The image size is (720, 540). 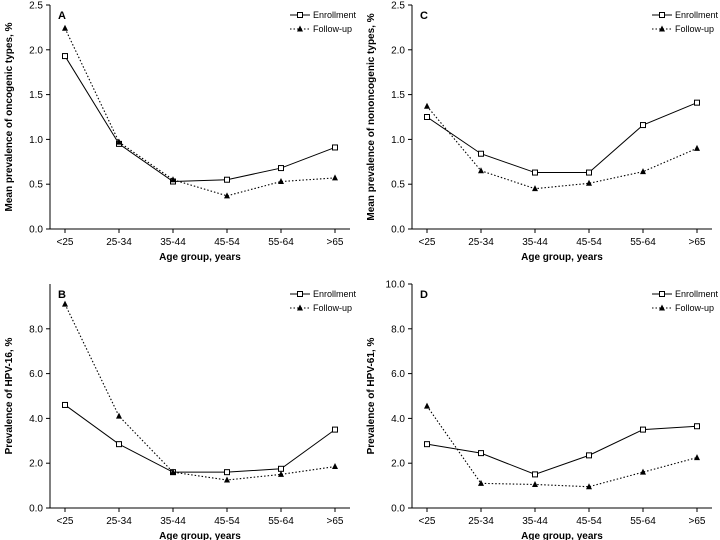 What do you see at coordinates (9, 116) in the screenshot?
I see `y-axis-title: Mean prevalence of oncogenic types, %` at bounding box center [9, 116].